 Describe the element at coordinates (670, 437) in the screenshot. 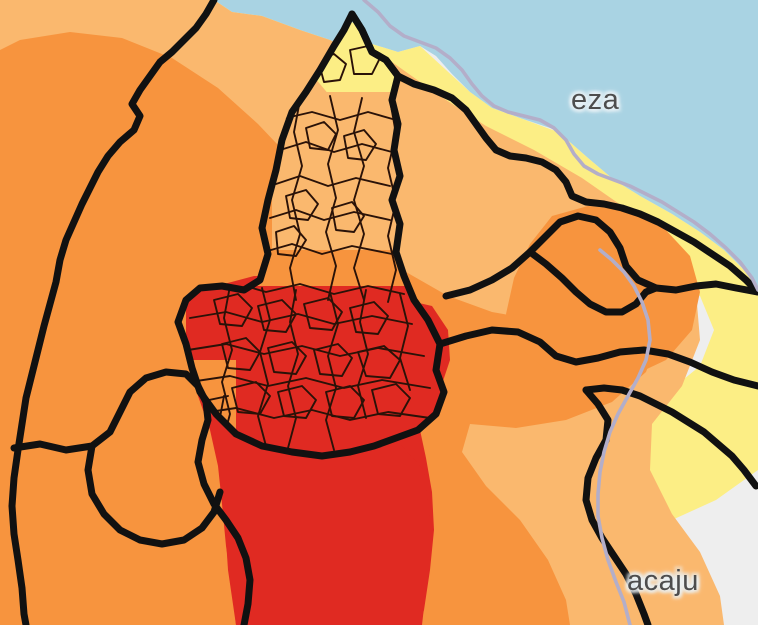

I see `state-border-coastal-enclave` at that location.